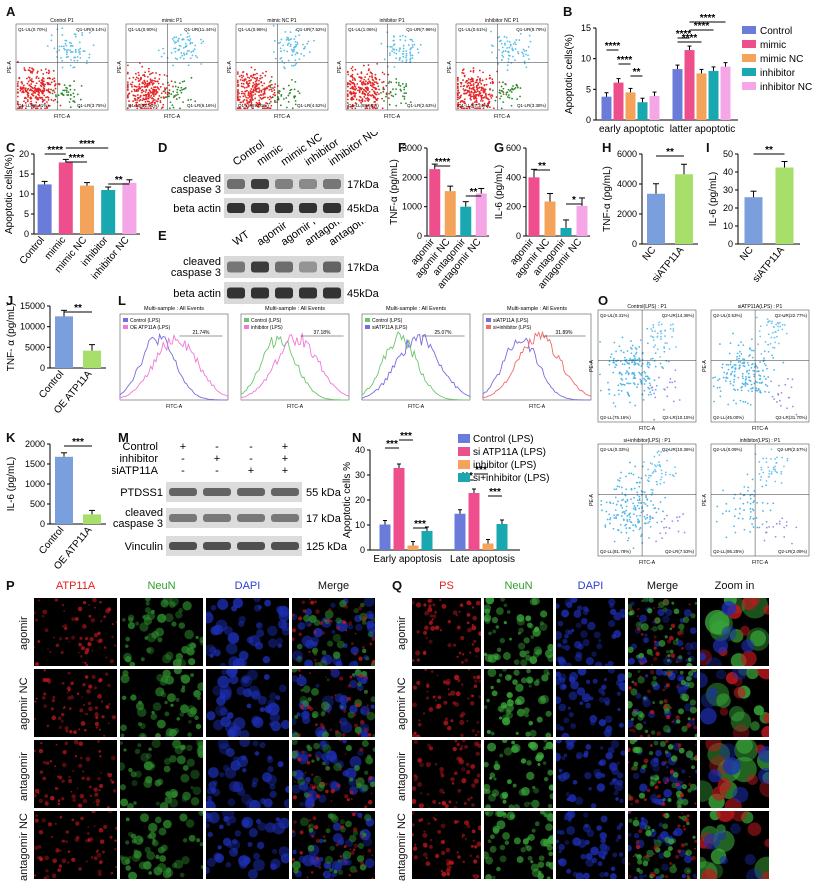 This screenshot has height=887, width=815. What do you see at coordinates (728, 551) in the screenshot?
I see `quadrant-ll: Q2-LL(95.25%)` at bounding box center [728, 551].